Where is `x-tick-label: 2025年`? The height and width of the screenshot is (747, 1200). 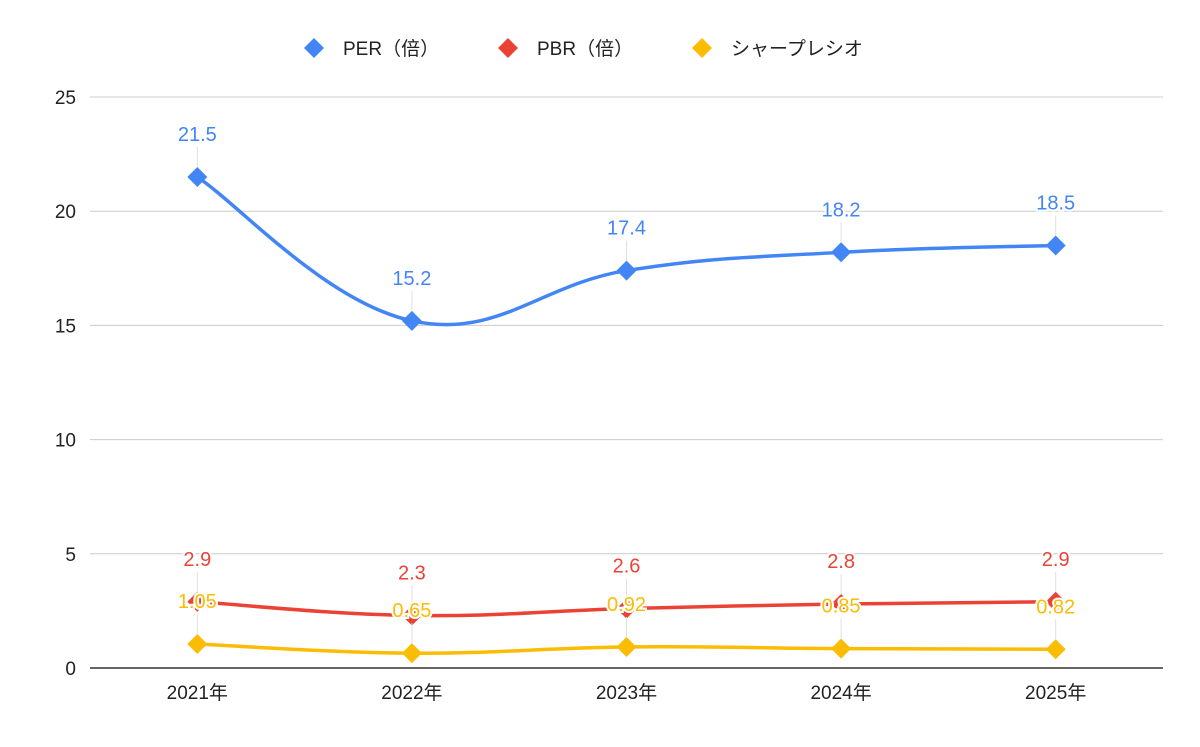
x-tick-label: 2025年 is located at coordinates (1055, 693).